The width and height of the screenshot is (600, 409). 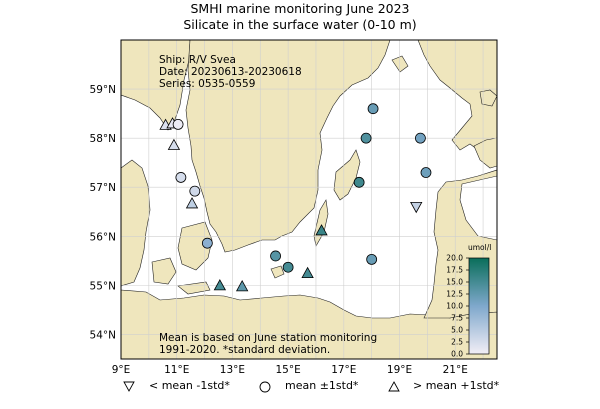 I want to click on x-tick-label: 15°E, so click(x=287, y=370).